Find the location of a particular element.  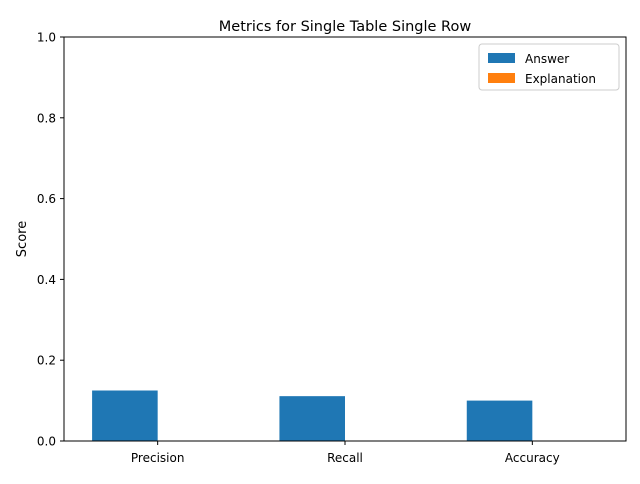

y-tick-label: 0.2 is located at coordinates (46, 361).